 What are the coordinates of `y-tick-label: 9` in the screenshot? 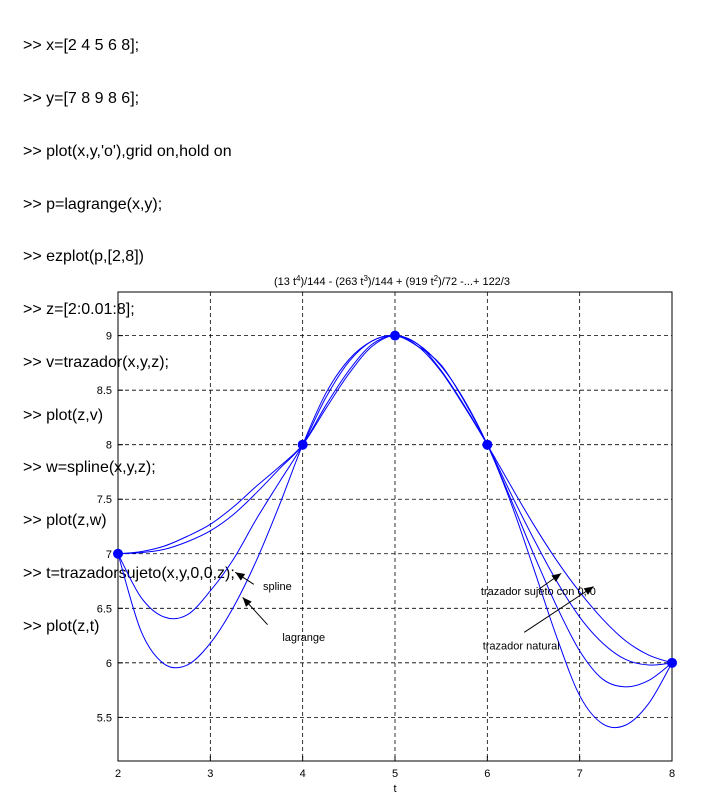 It's located at (109, 337).